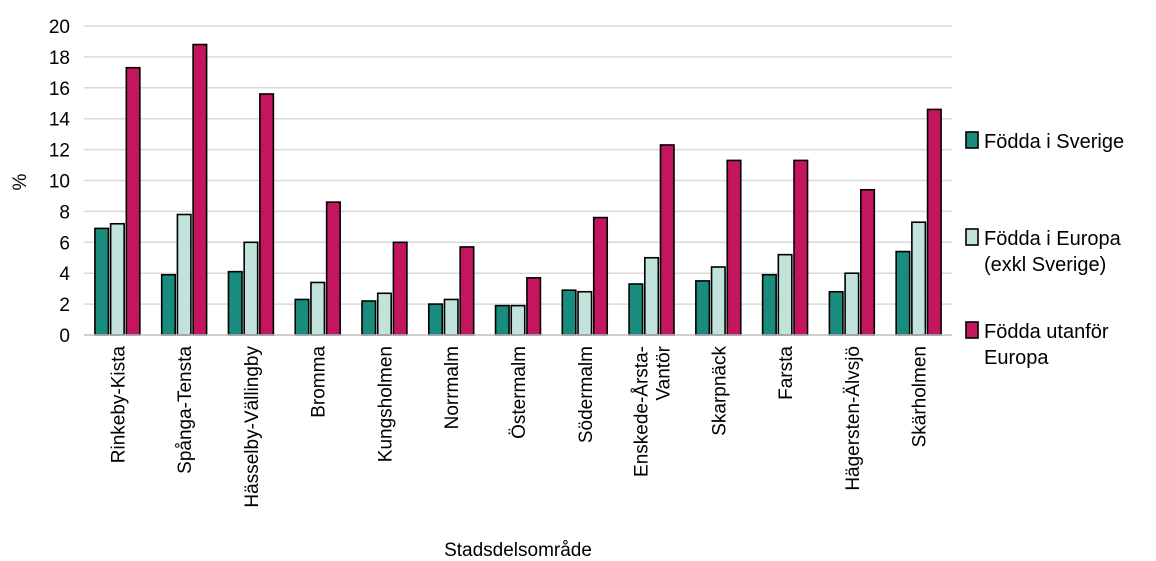  I want to click on legend-label: Födda utanför, so click(1046, 332).